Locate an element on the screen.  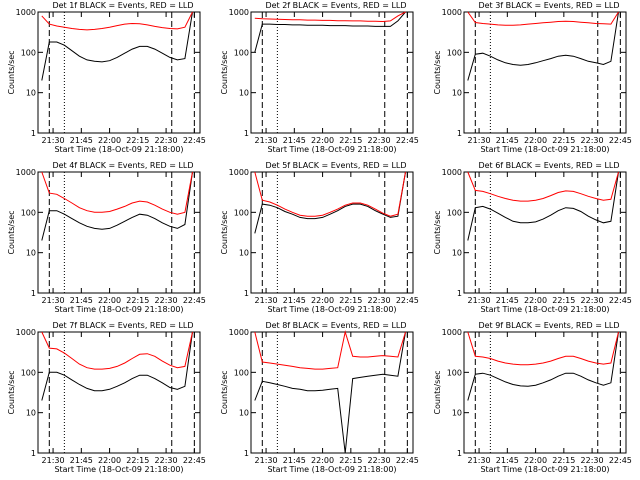
chart-title: Det 2f BLACK = Events, RED = LLD is located at coordinates (335, 5).